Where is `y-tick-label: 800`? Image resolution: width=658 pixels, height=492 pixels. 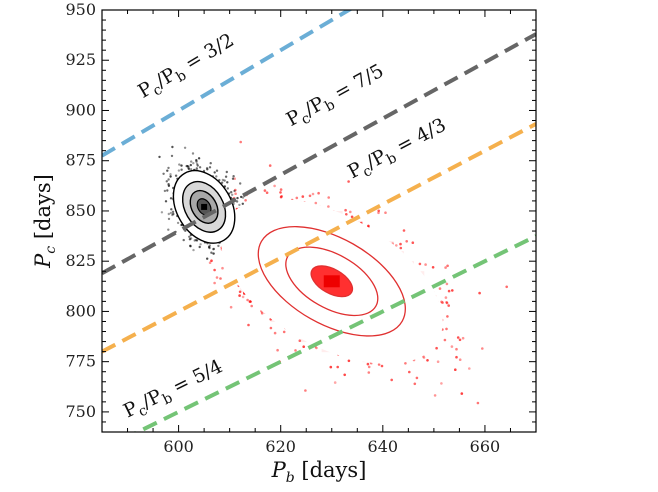
y-tick-label: 800 is located at coordinates (80, 310).